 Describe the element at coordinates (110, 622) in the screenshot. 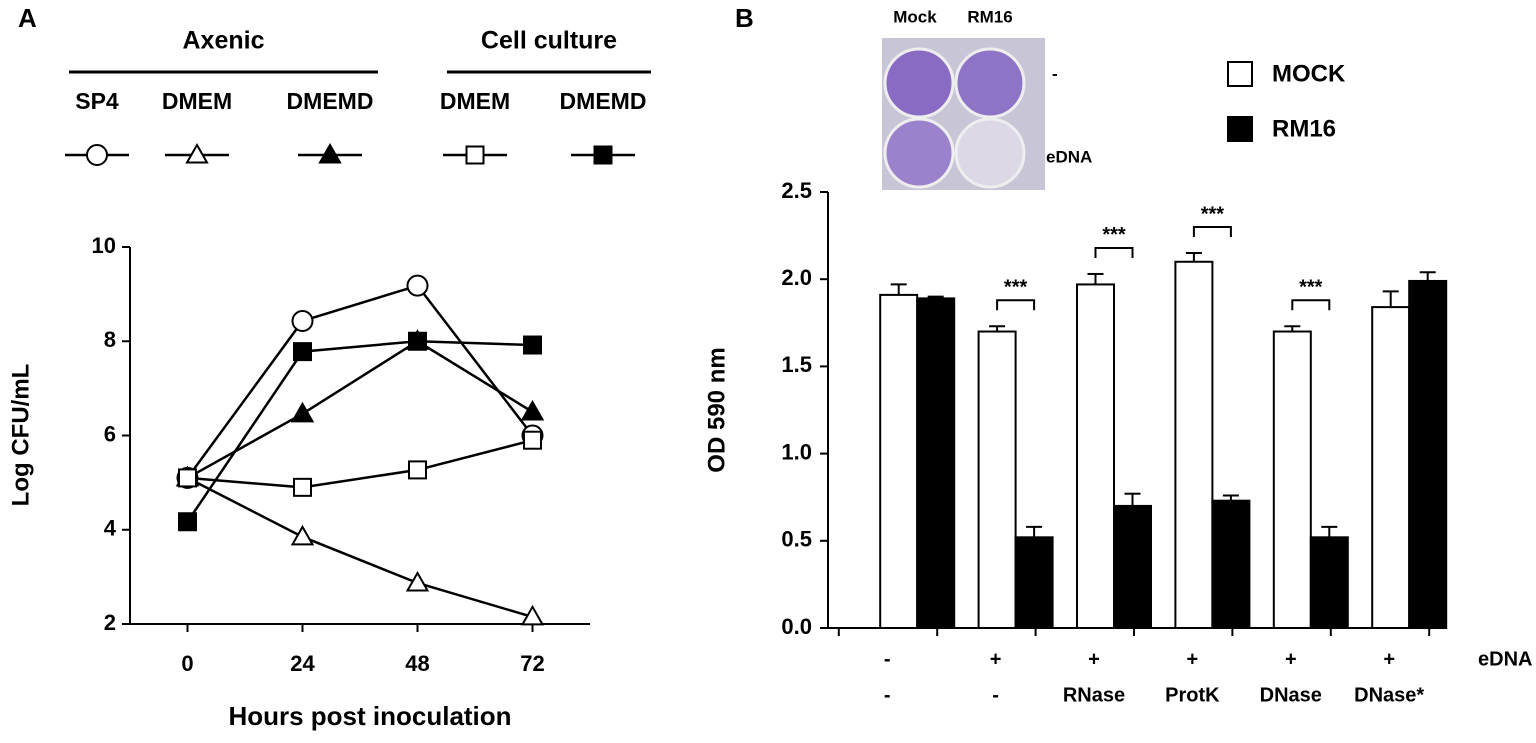

I see `y-tick-label: 2` at that location.